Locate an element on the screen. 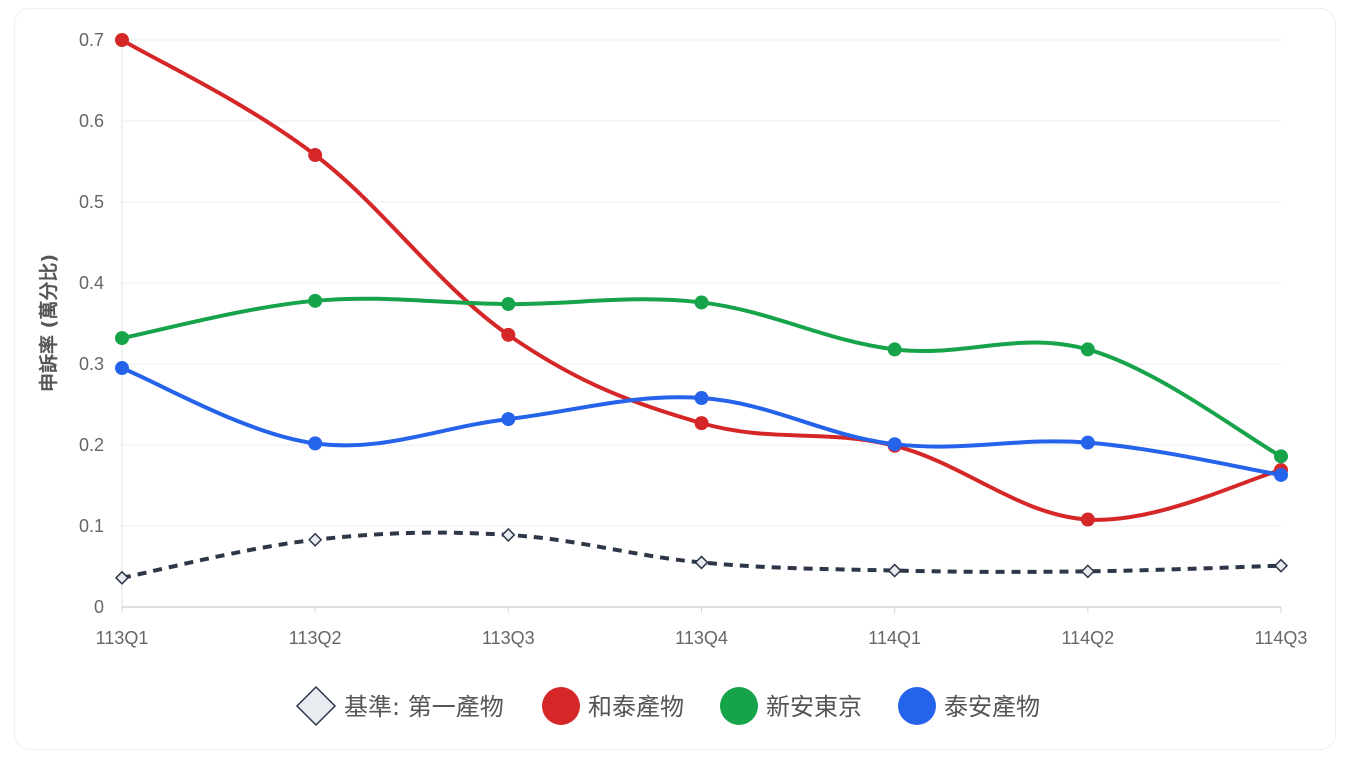 This screenshot has width=1347, height=760. legend-item: 和泰產物 is located at coordinates (613, 706).